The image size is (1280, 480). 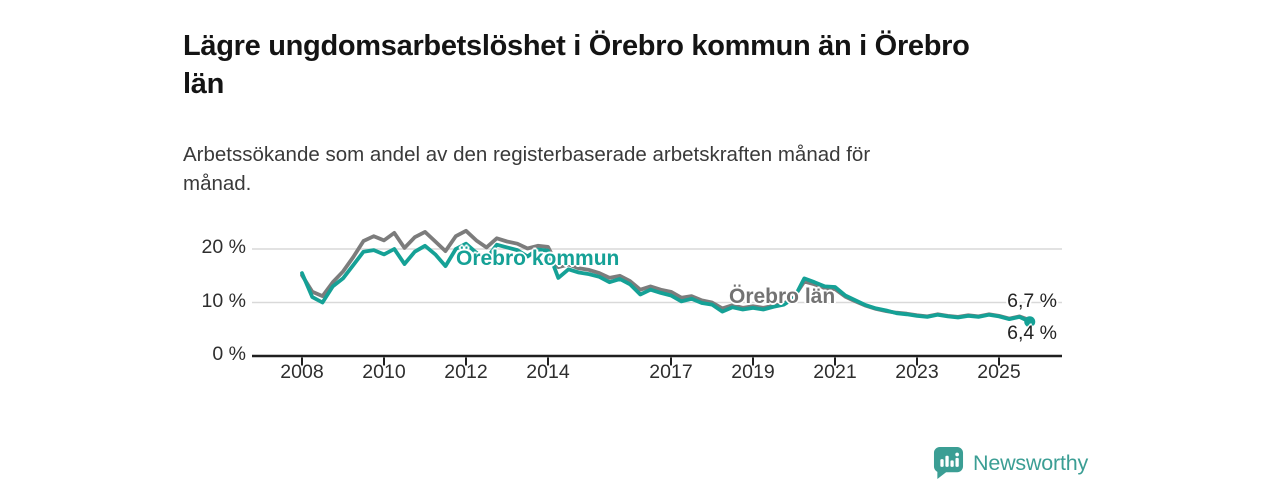 What do you see at coordinates (1030, 322) in the screenshot?
I see `series-end-dot` at bounding box center [1030, 322].